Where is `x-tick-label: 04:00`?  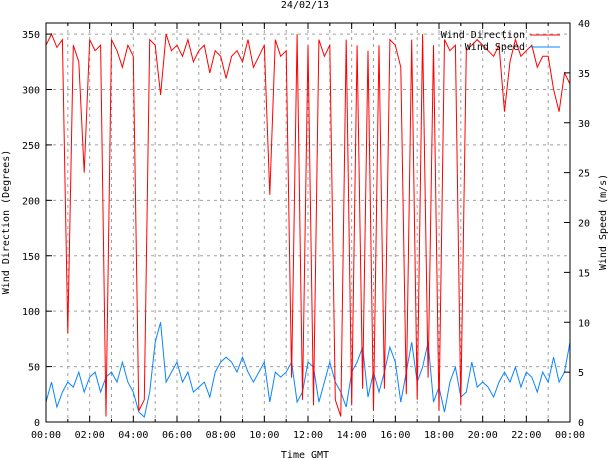 x-tick-label: 04:00 is located at coordinates (133, 435).